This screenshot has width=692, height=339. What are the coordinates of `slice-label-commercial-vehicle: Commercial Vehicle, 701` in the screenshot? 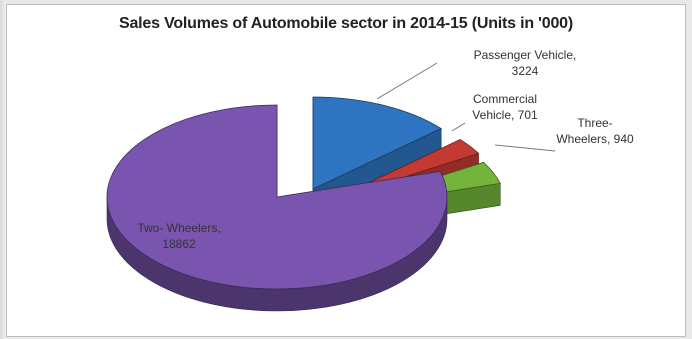 It's located at (505, 107).